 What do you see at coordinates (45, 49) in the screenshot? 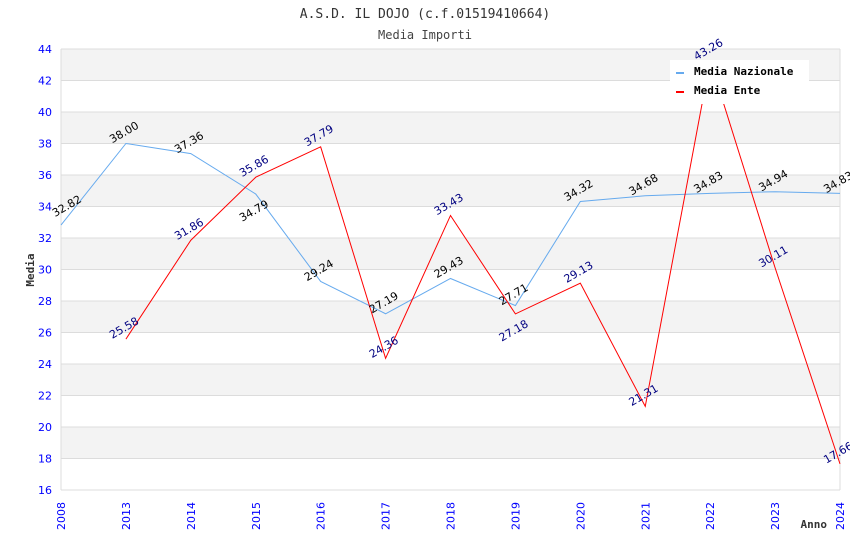
I see `y-tick-label: 44` at bounding box center [45, 49].